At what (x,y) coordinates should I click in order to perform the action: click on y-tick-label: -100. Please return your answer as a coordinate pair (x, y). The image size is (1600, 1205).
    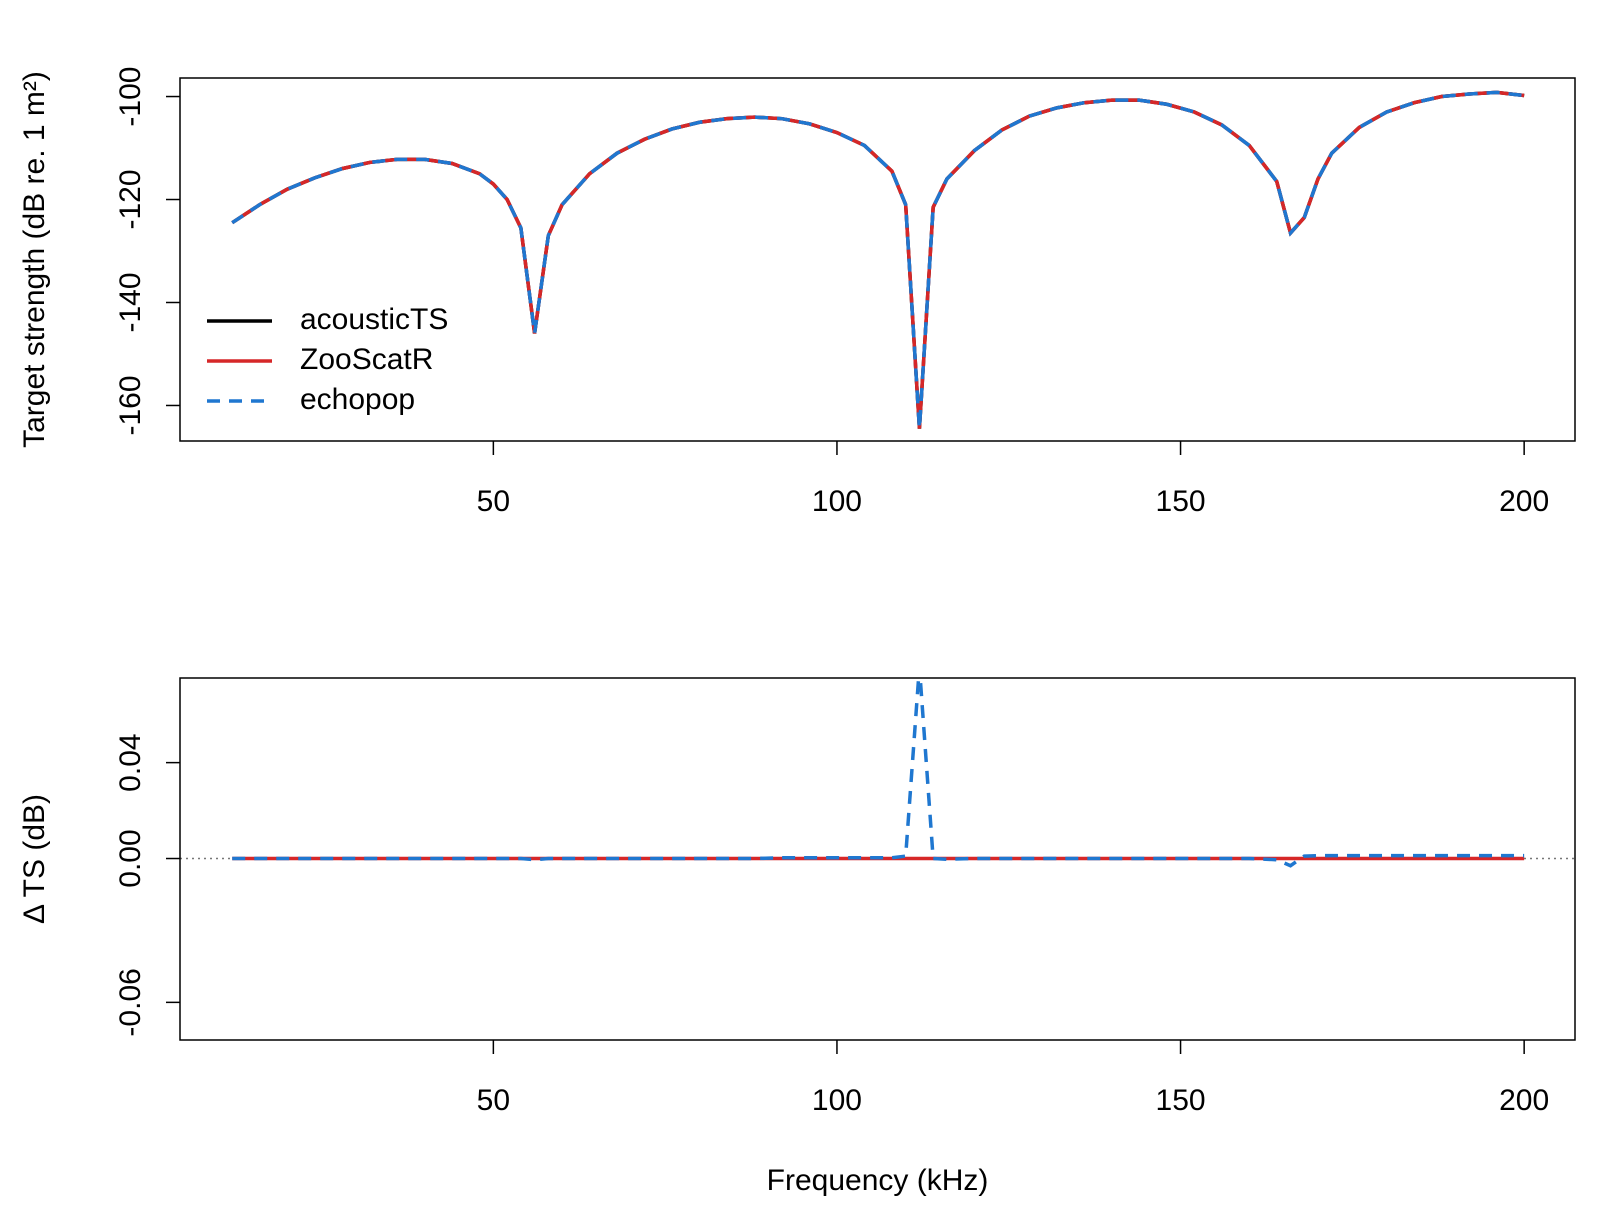
    Looking at the image, I should click on (130, 97).